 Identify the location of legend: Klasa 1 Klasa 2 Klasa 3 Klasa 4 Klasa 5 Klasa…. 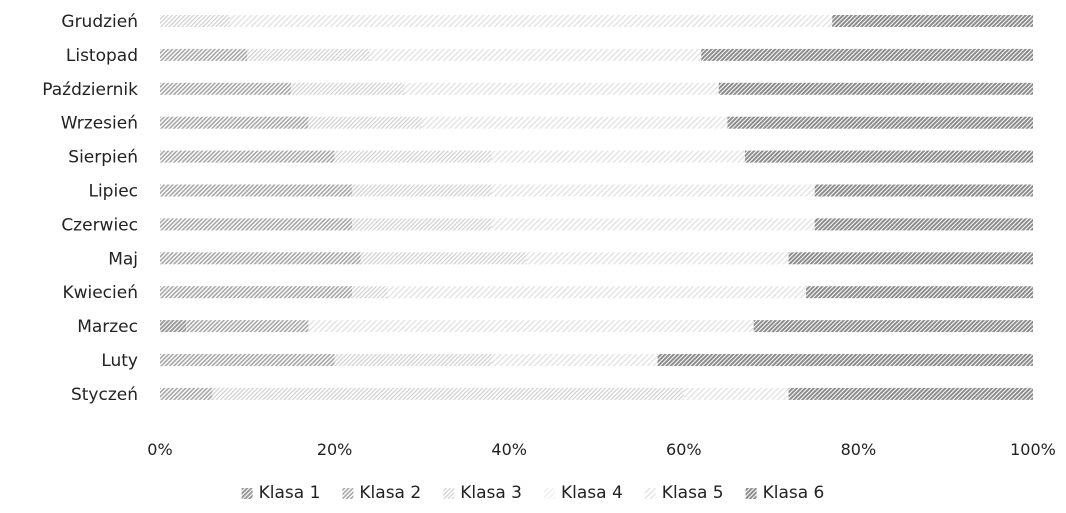
(533, 493).